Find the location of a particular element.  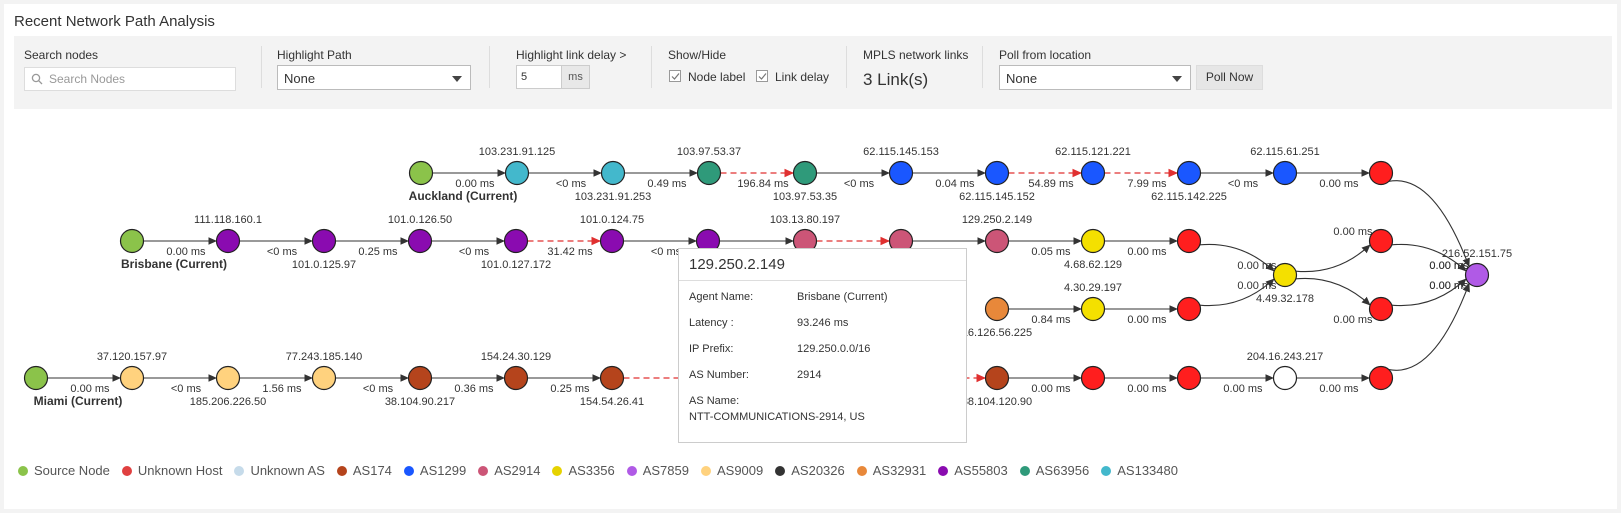

highlight-path-value: None is located at coordinates (300, 78).